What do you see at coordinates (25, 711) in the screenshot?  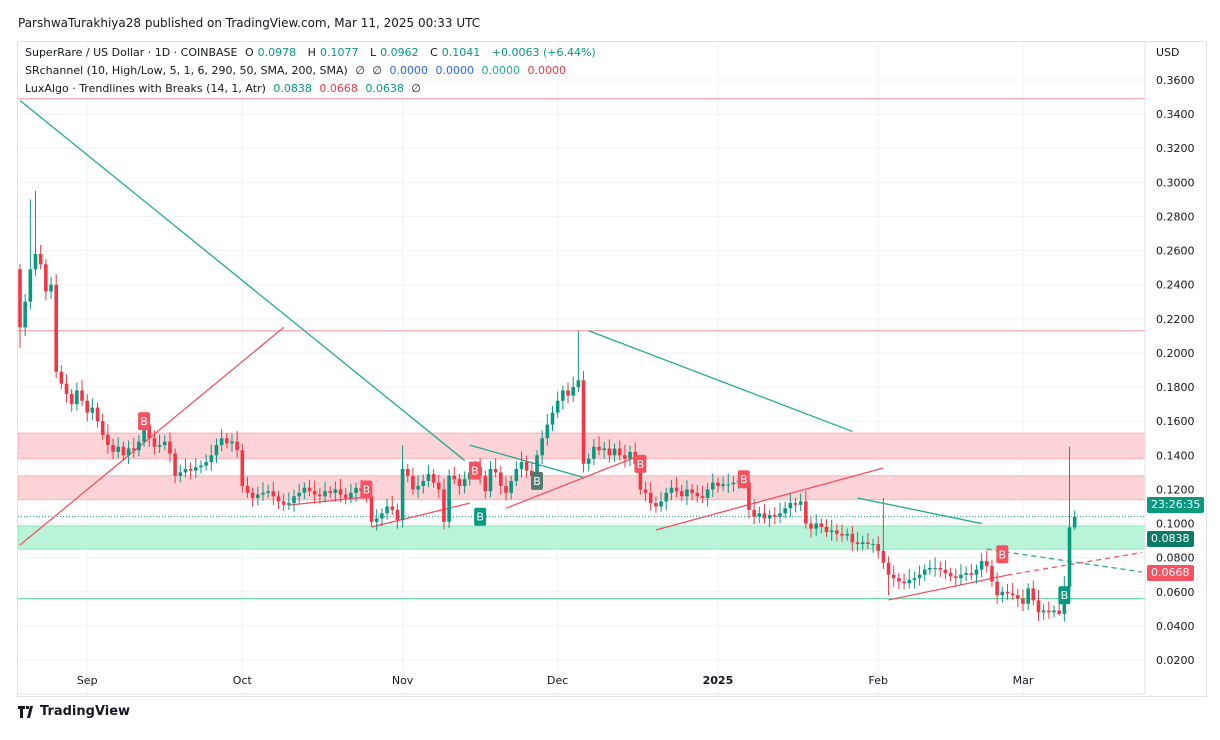 I see `tradingview-logo-icon` at bounding box center [25, 711].